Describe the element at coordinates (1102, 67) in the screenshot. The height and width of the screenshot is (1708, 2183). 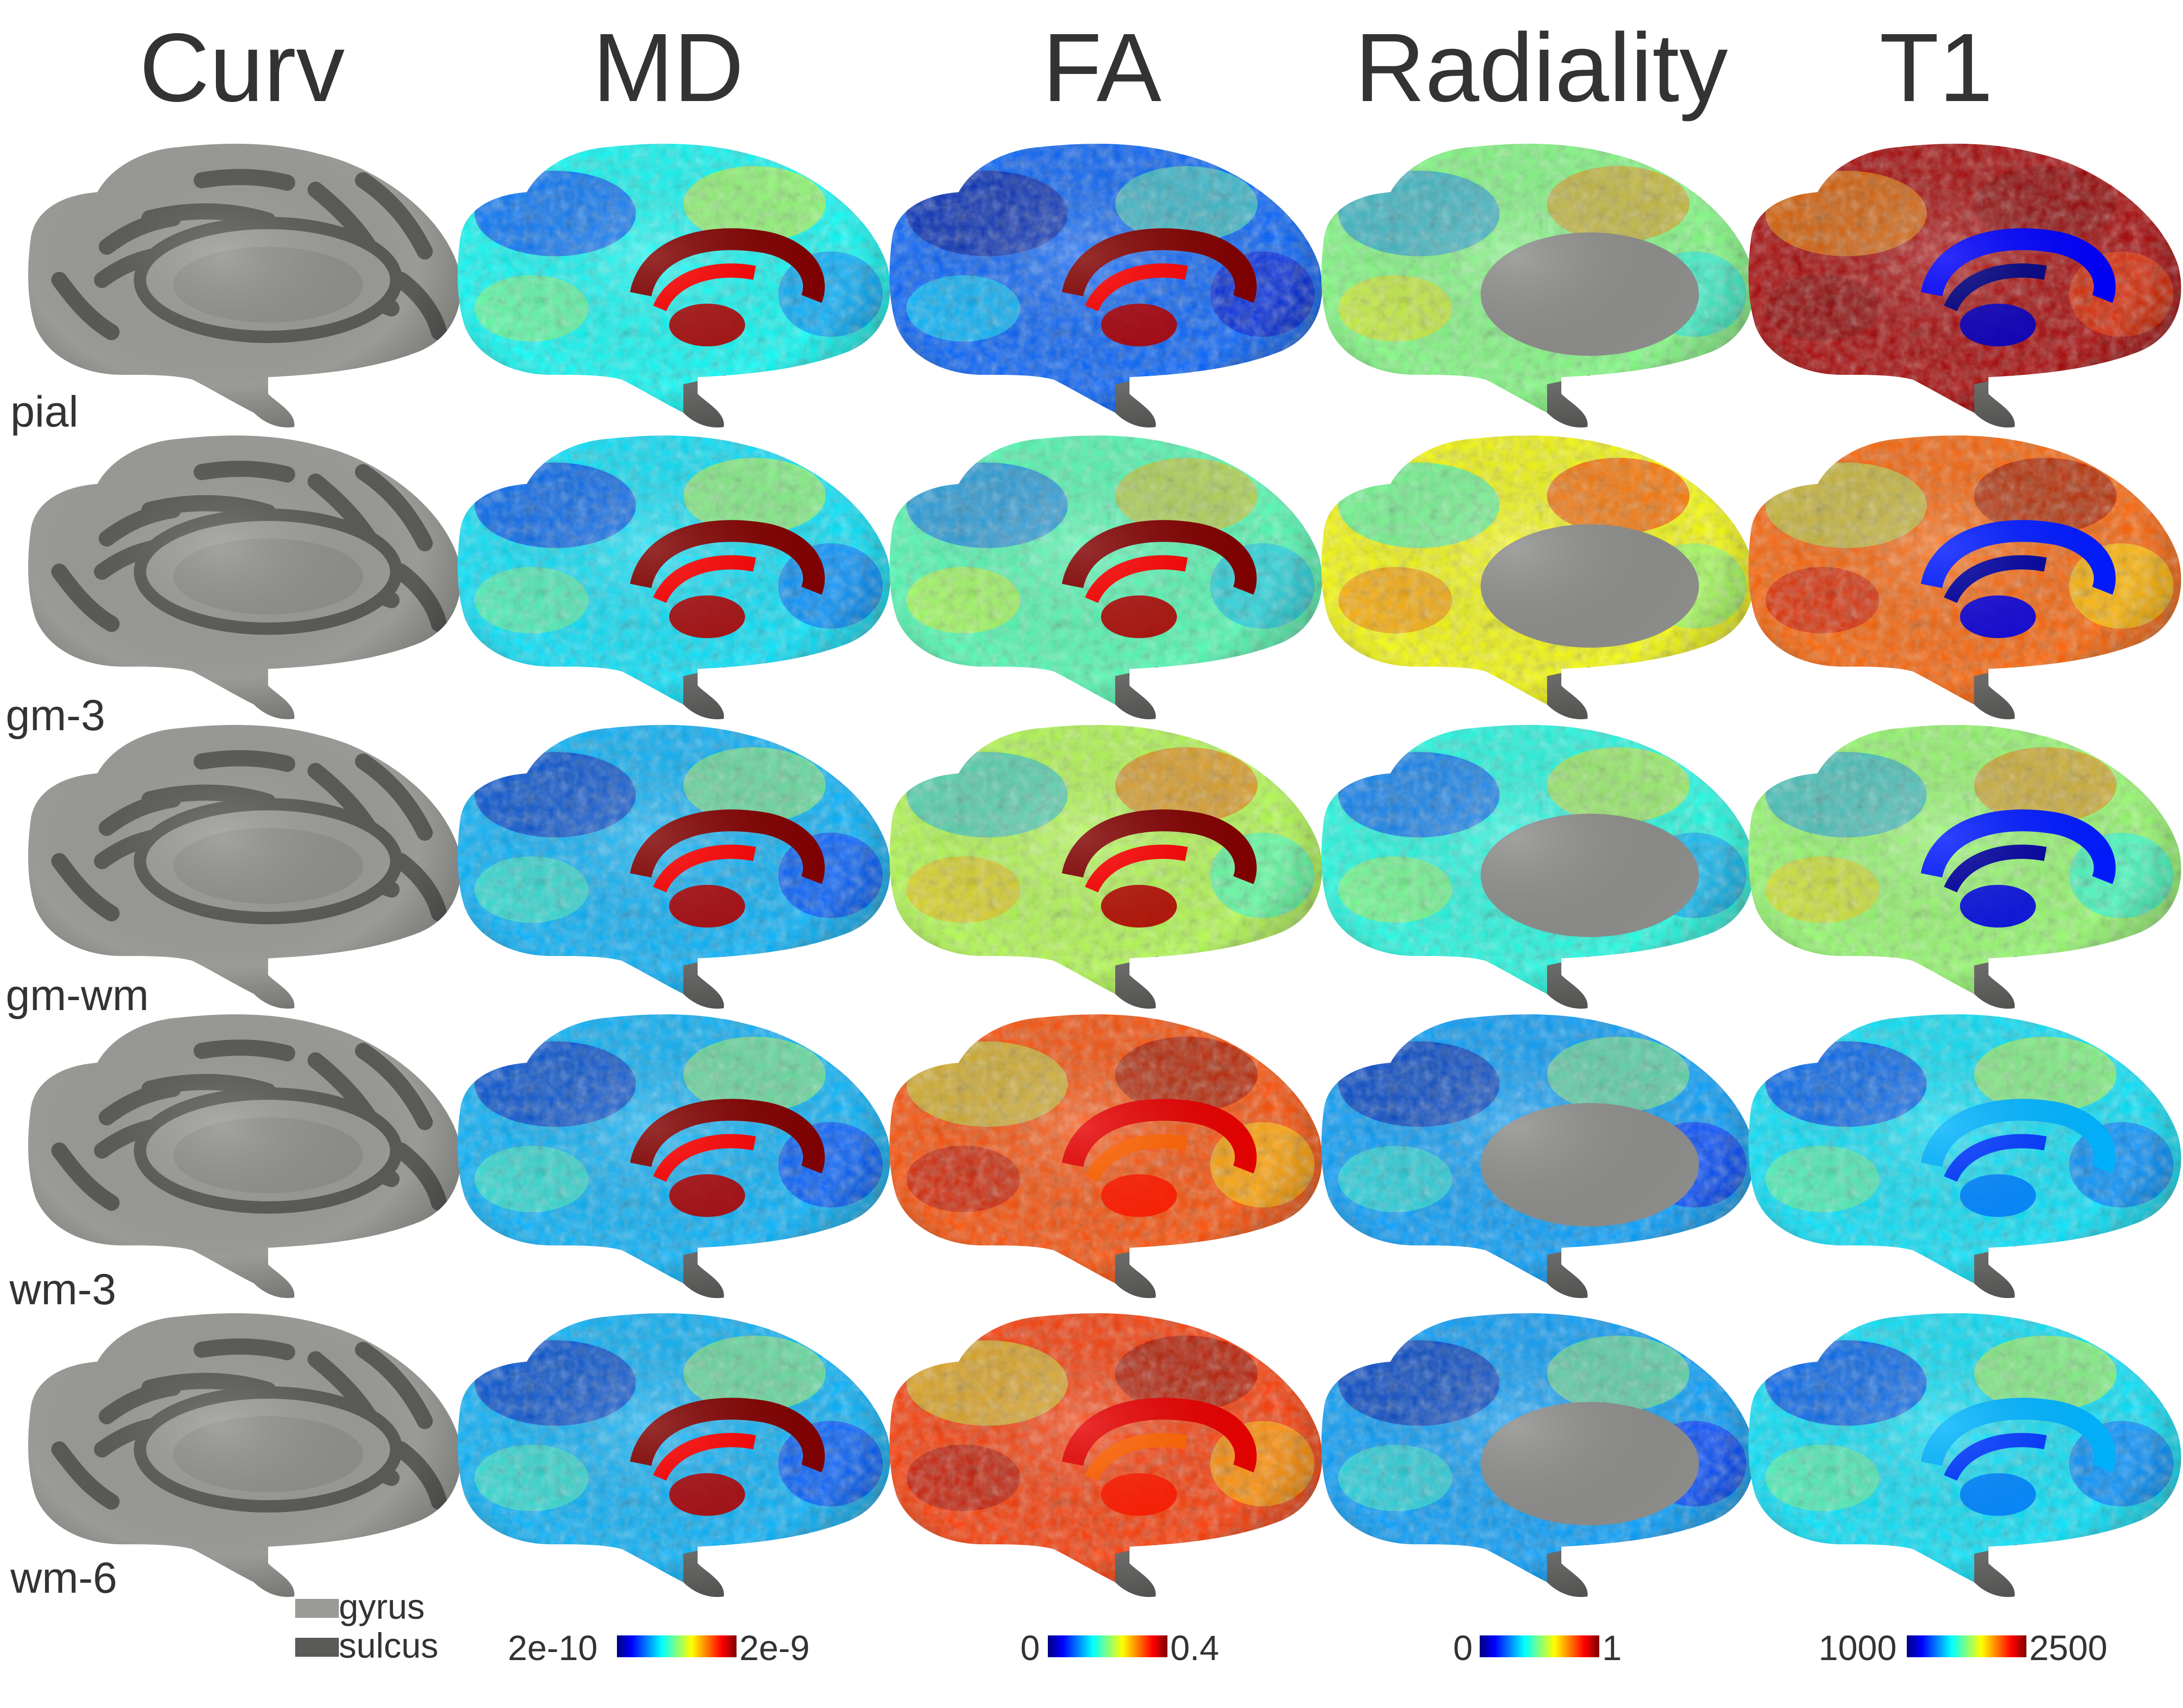
I see `column-title-fa: FA` at that location.